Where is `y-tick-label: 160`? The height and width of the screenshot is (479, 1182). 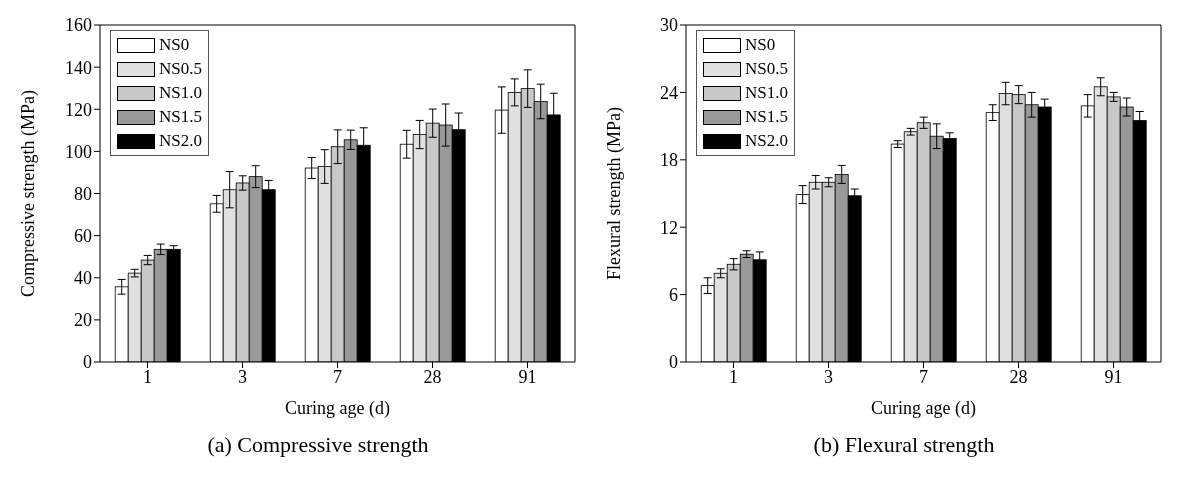 y-tick-label: 160 is located at coordinates (78, 25).